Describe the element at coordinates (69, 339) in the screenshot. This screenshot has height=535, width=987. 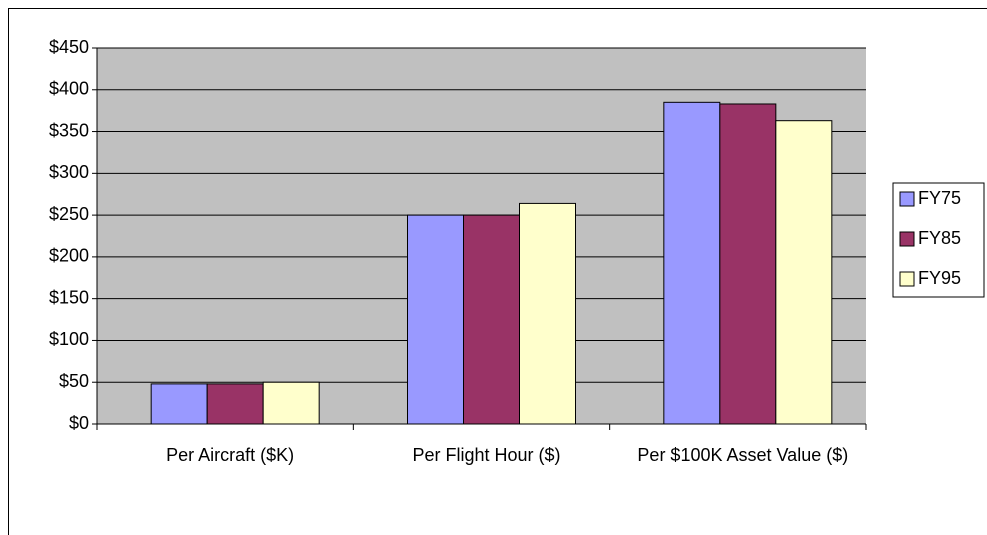
I see `y-tick-label: $100` at that location.